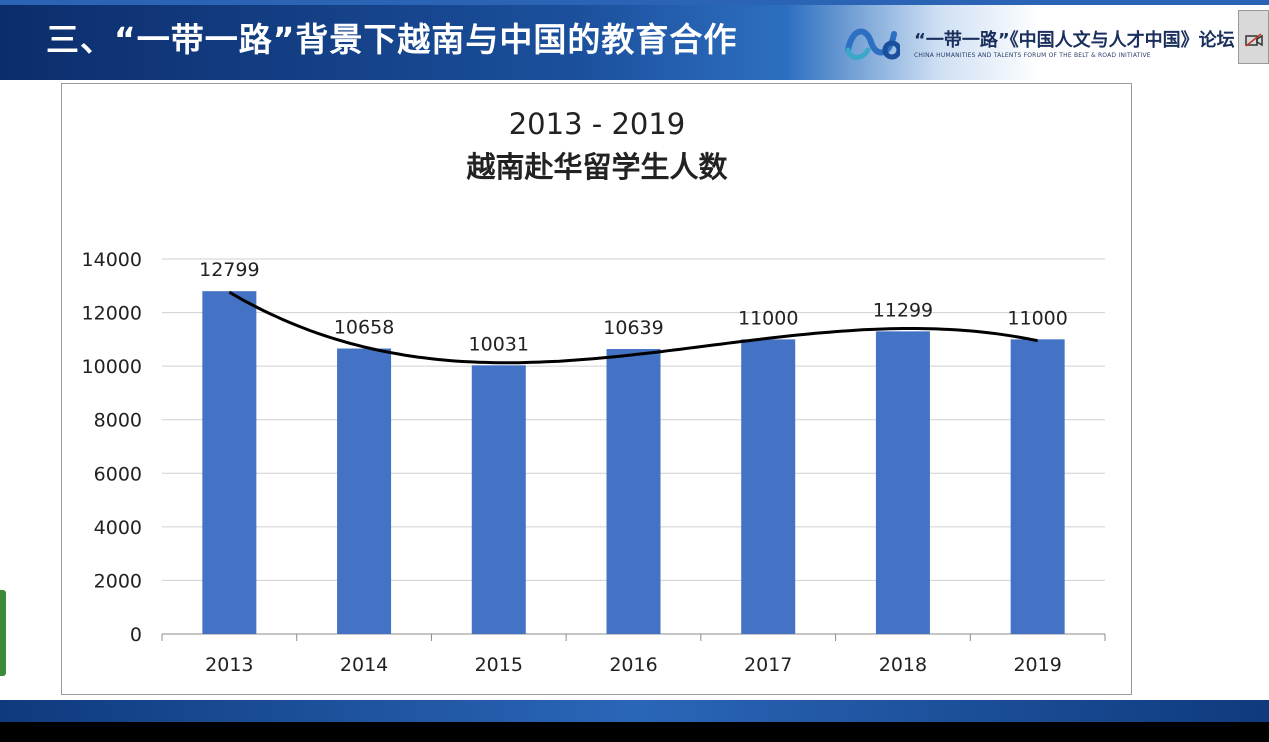 This screenshot has width=1269, height=742. Describe the element at coordinates (903, 665) in the screenshot. I see `x-tick-label: 2018` at that location.